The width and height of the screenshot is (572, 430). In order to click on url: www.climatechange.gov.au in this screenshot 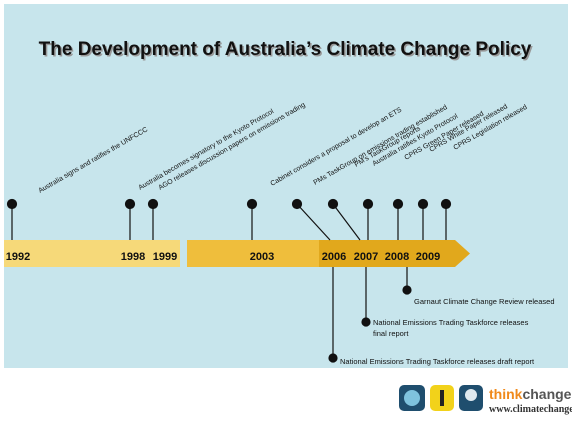, I will do `click(530, 409)`.